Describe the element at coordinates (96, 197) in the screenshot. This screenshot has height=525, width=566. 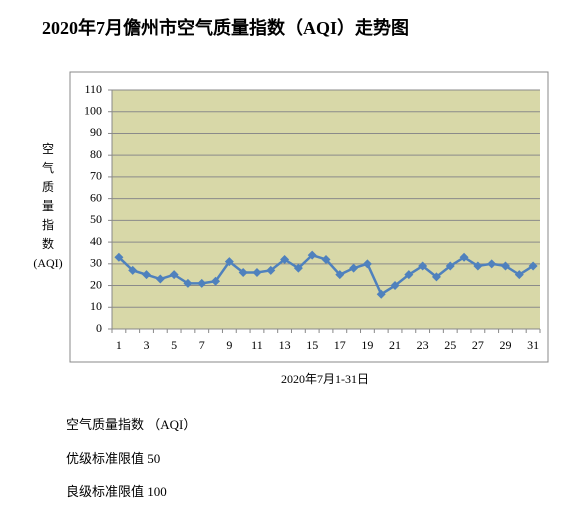
I see `y-tick-label: 60` at that location.